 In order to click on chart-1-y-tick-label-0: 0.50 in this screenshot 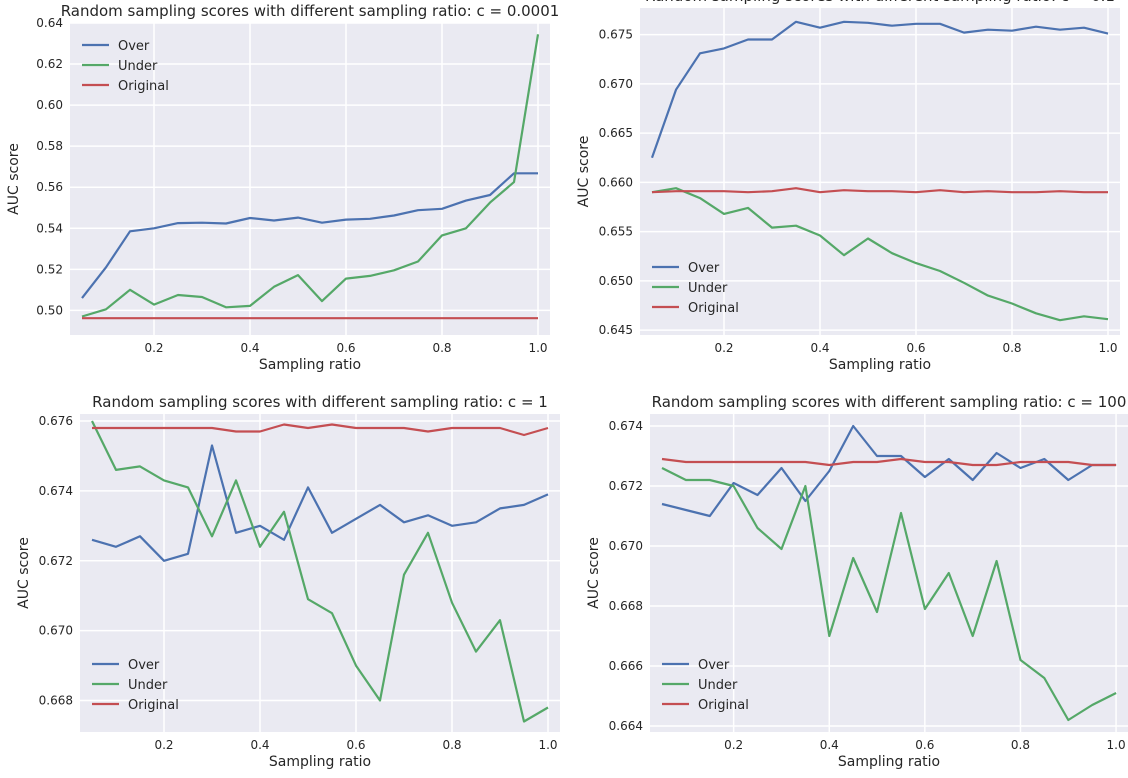, I will do `click(49, 310)`.